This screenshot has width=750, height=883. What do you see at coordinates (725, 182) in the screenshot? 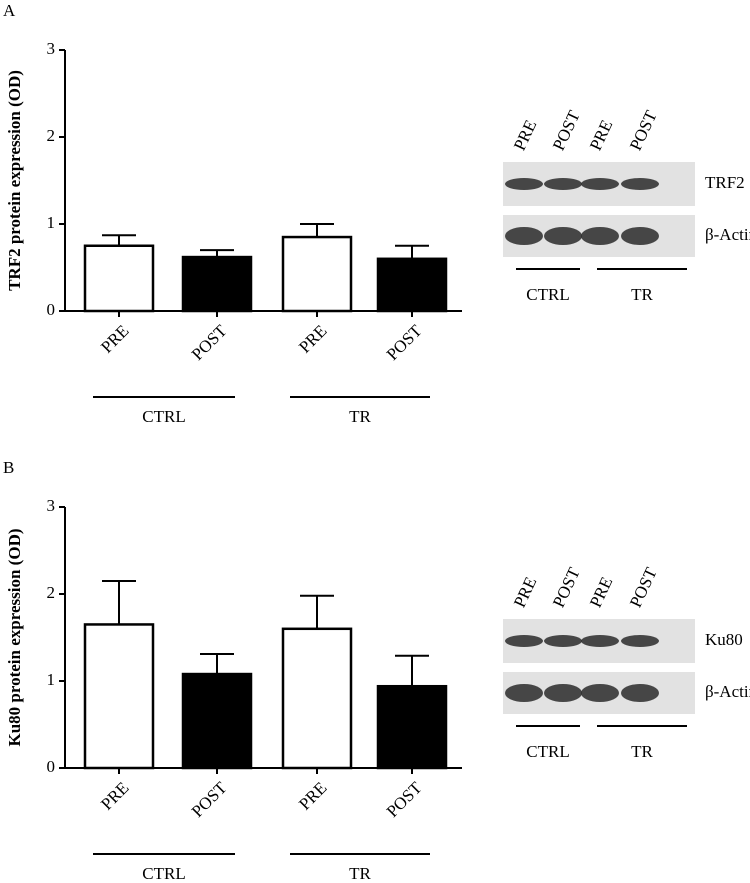
I see `blot-row-label: TRF2` at bounding box center [725, 182].